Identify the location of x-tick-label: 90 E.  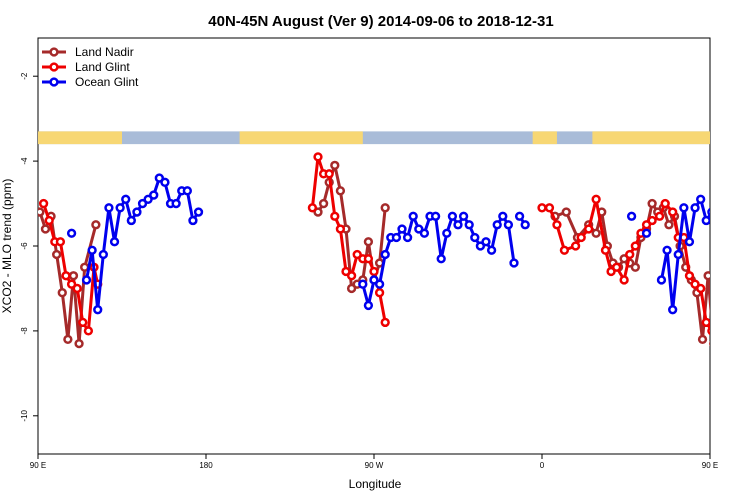
(38, 465).